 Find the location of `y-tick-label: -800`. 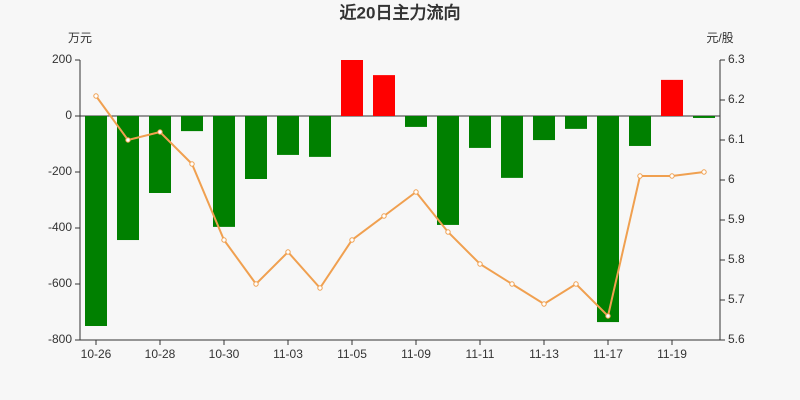

y-tick-label: -800 is located at coordinates (60, 339).